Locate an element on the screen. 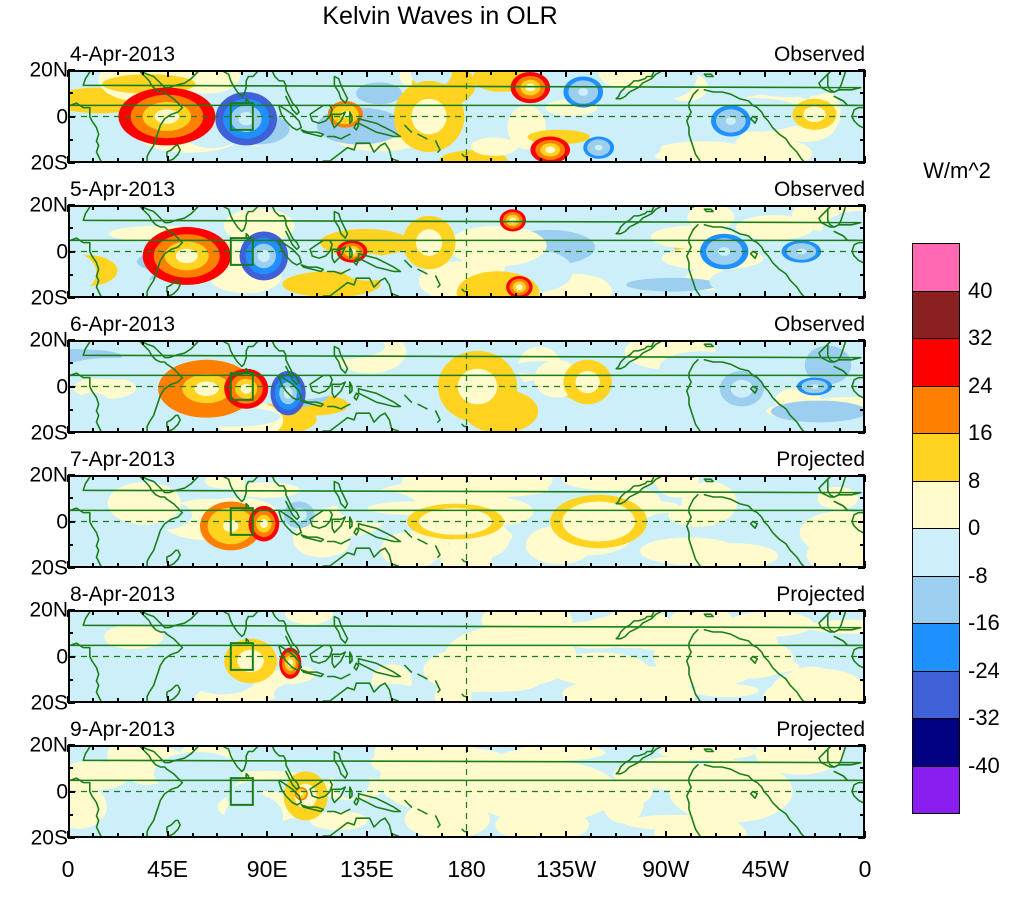 The image size is (1021, 920). panel-date-label: 5-Apr-2013 is located at coordinates (123, 189).